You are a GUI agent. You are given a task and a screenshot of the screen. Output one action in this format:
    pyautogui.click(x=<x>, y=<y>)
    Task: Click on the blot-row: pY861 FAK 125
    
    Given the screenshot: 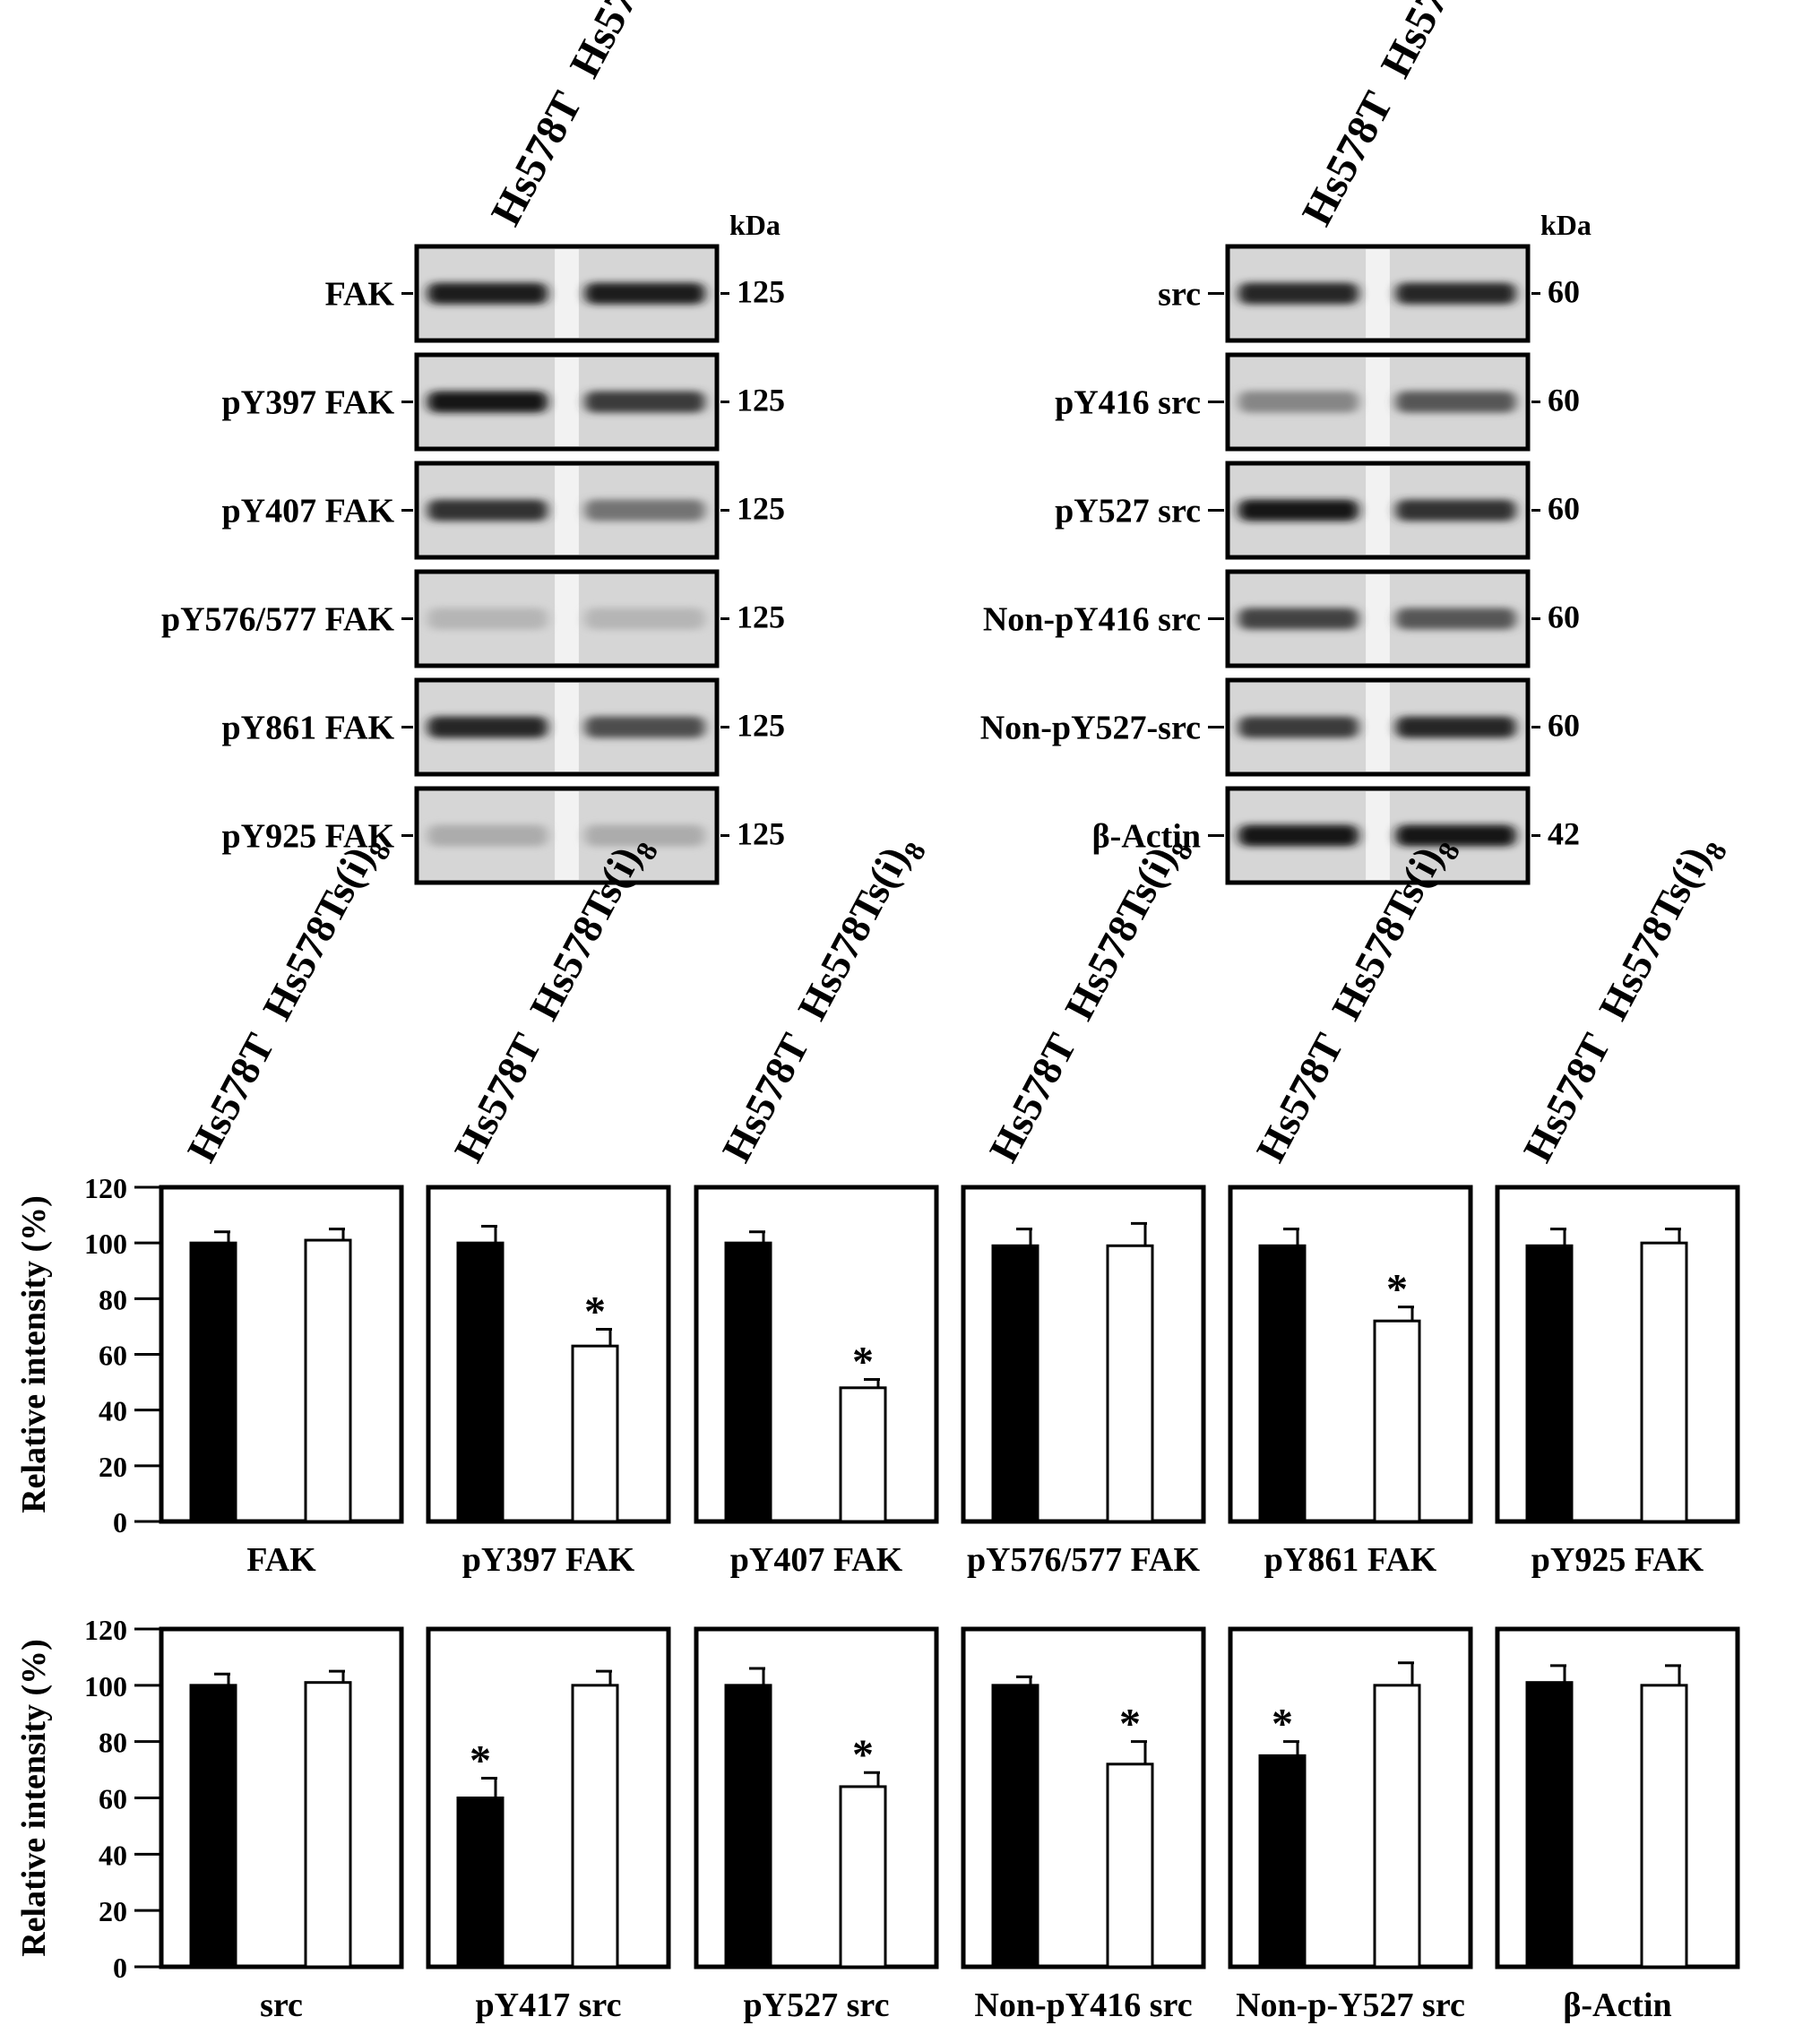 What is the action you would take?
    pyautogui.click(x=503, y=727)
    